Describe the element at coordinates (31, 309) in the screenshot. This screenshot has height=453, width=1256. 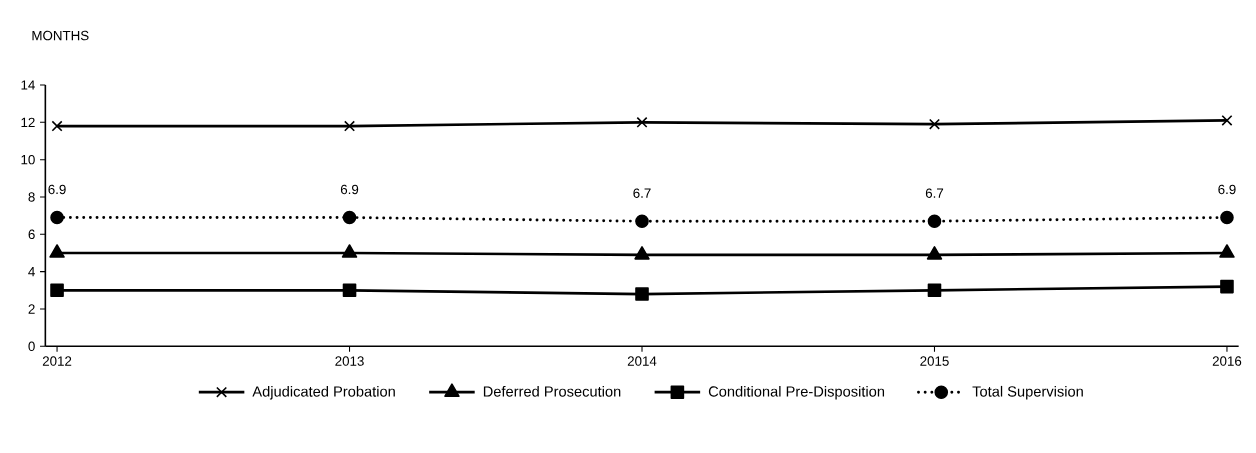
I see `y-tick-label: 2` at that location.